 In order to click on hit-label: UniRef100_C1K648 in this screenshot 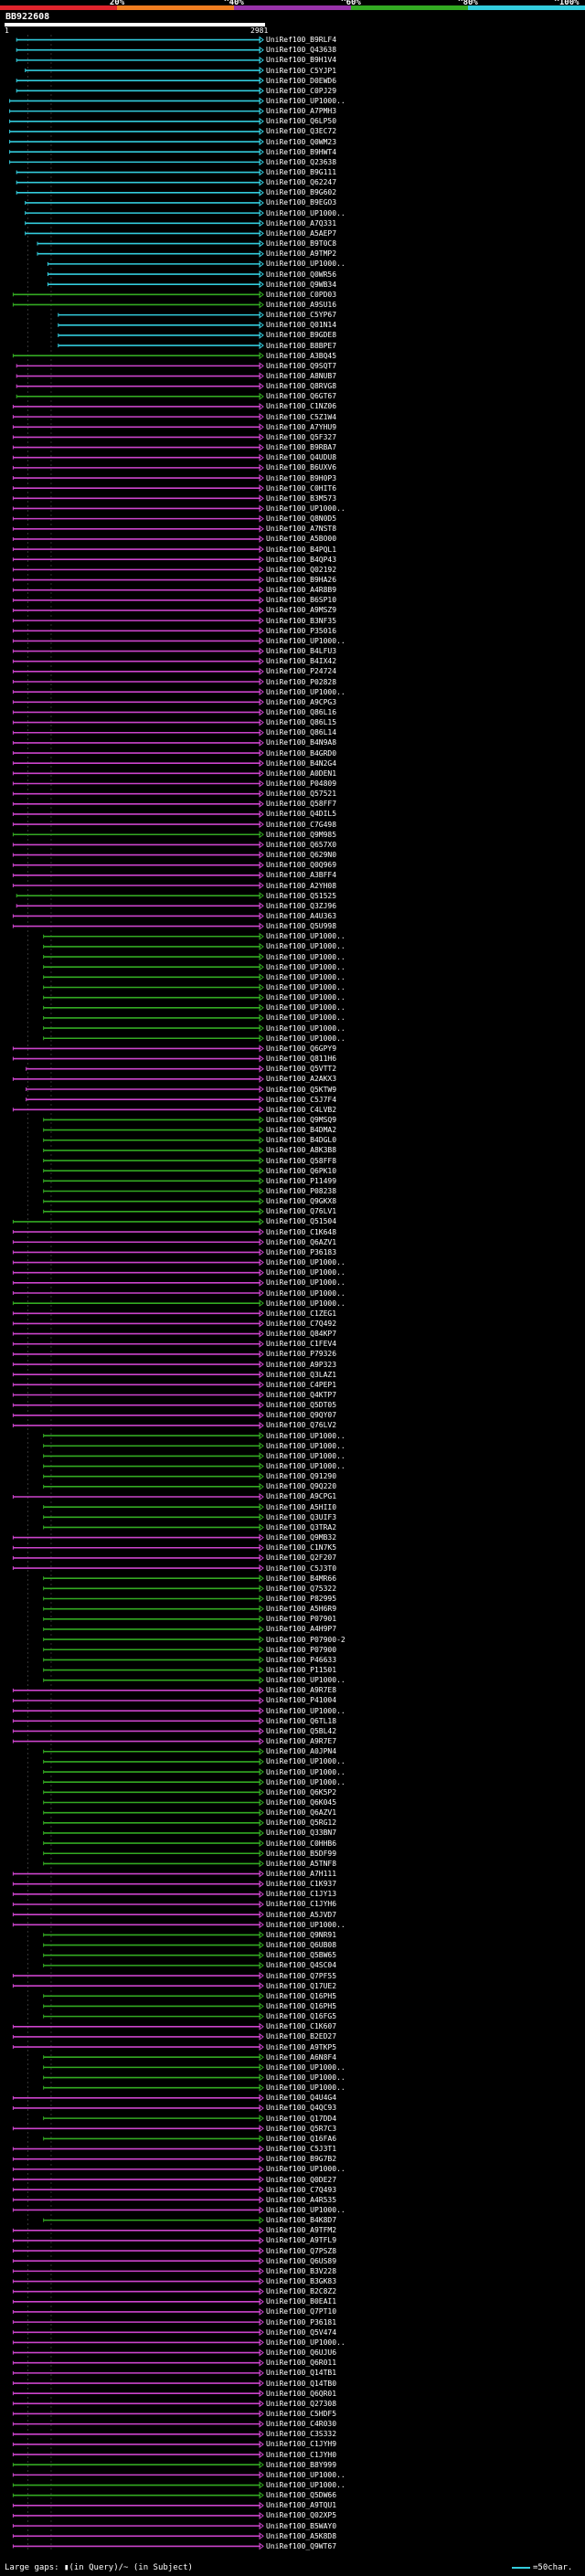, I will do `click(301, 1231)`.